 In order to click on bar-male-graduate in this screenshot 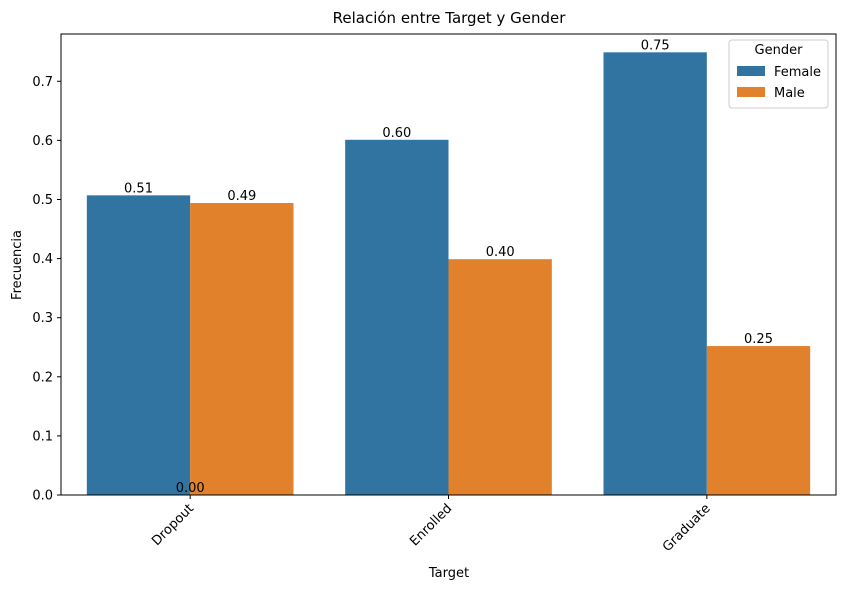, I will do `click(758, 420)`.